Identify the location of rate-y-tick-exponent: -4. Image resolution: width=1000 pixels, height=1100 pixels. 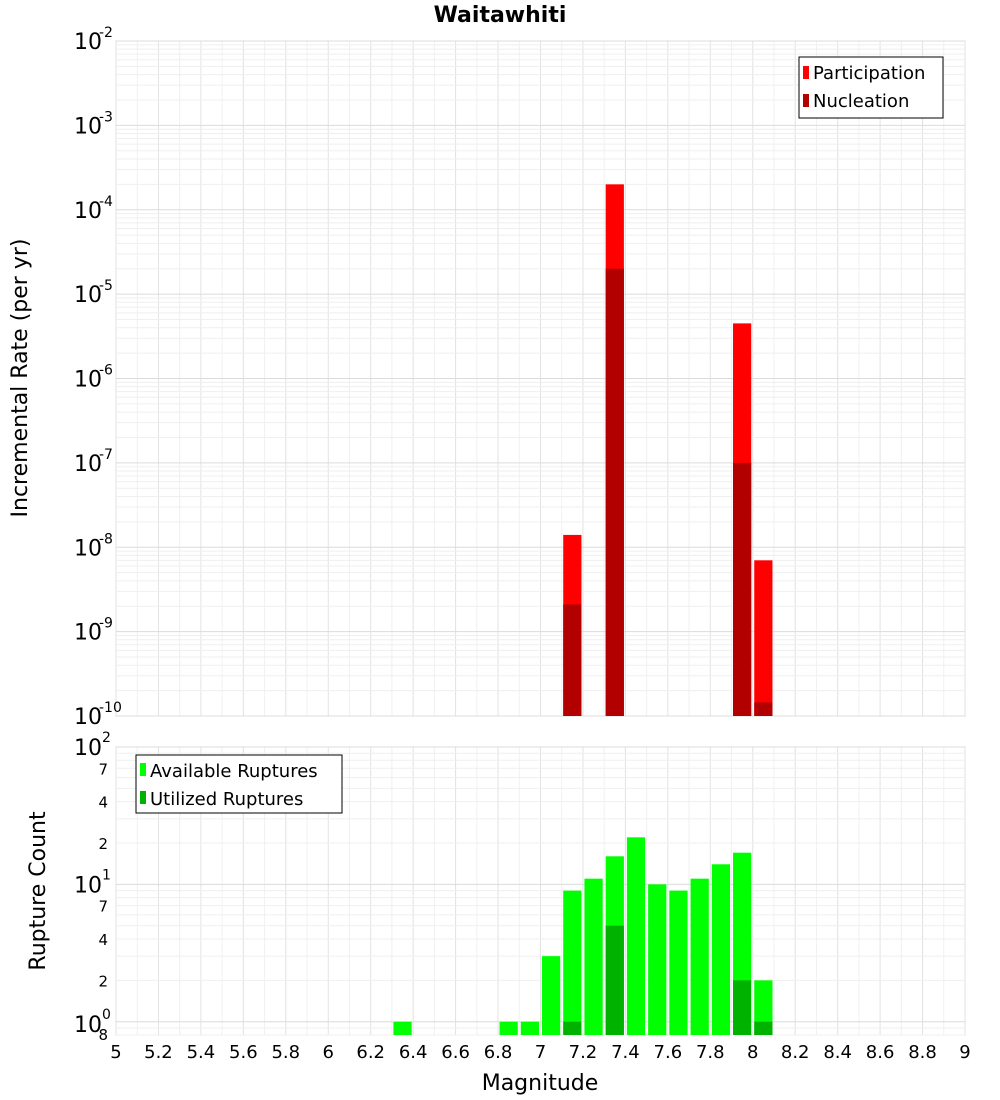
(106, 202).